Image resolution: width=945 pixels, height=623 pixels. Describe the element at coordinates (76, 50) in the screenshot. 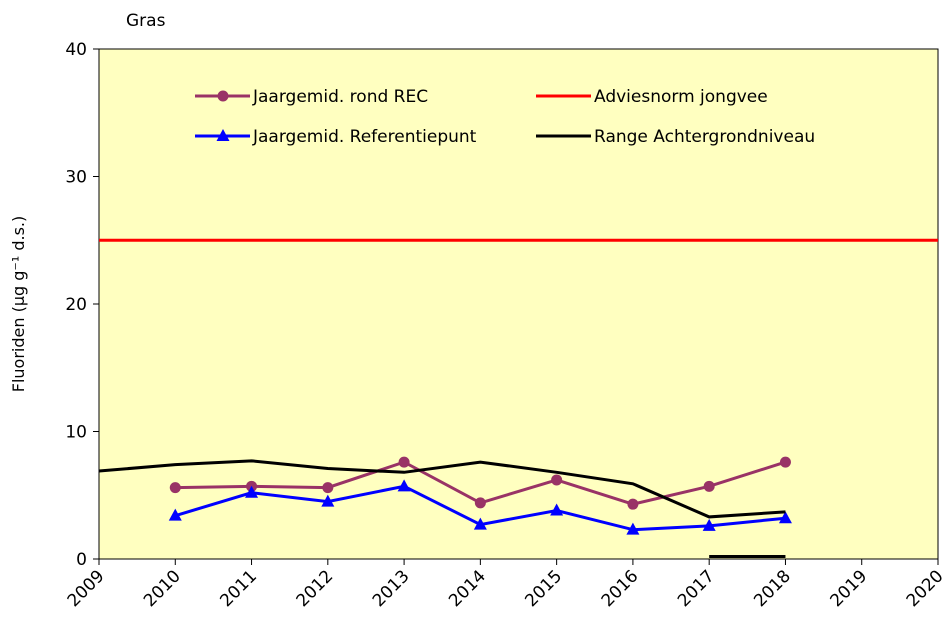

I see `y-tick-label: 40` at that location.